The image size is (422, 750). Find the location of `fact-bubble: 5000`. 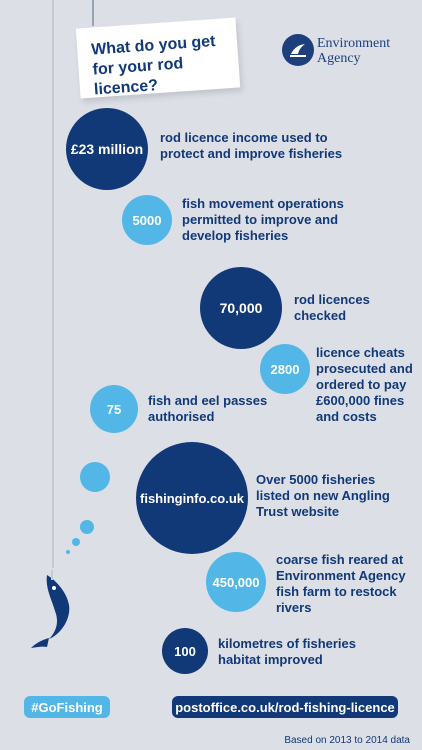

fact-bubble: 5000 is located at coordinates (147, 220).